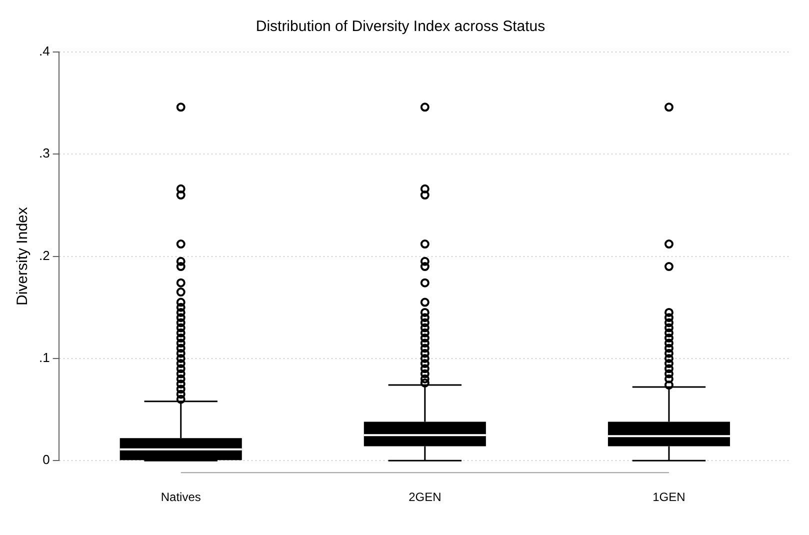 The height and width of the screenshot is (535, 809). I want to click on x-tick-label: 1GEN, so click(669, 497).